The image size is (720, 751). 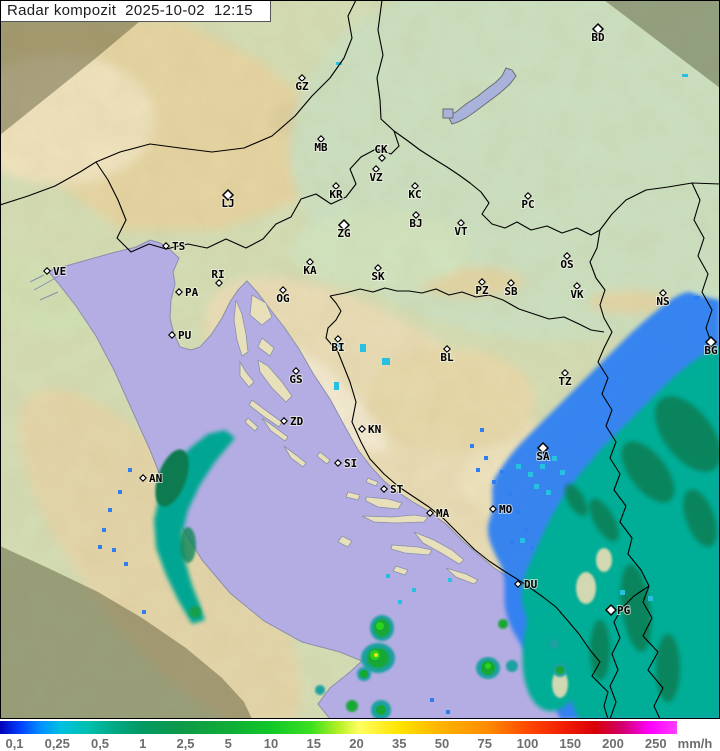 I want to click on scale-label: 75, so click(x=484, y=743).